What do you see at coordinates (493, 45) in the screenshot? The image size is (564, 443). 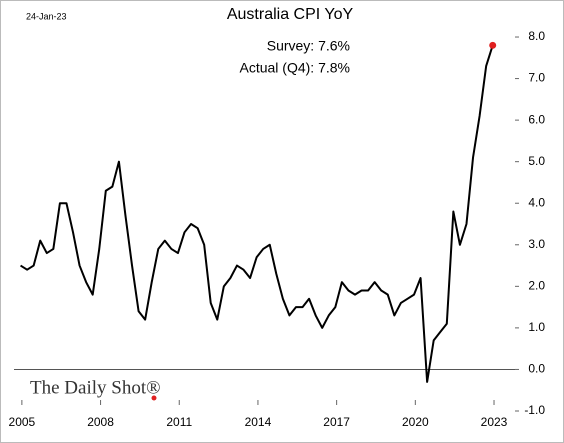 I see `last-point` at bounding box center [493, 45].